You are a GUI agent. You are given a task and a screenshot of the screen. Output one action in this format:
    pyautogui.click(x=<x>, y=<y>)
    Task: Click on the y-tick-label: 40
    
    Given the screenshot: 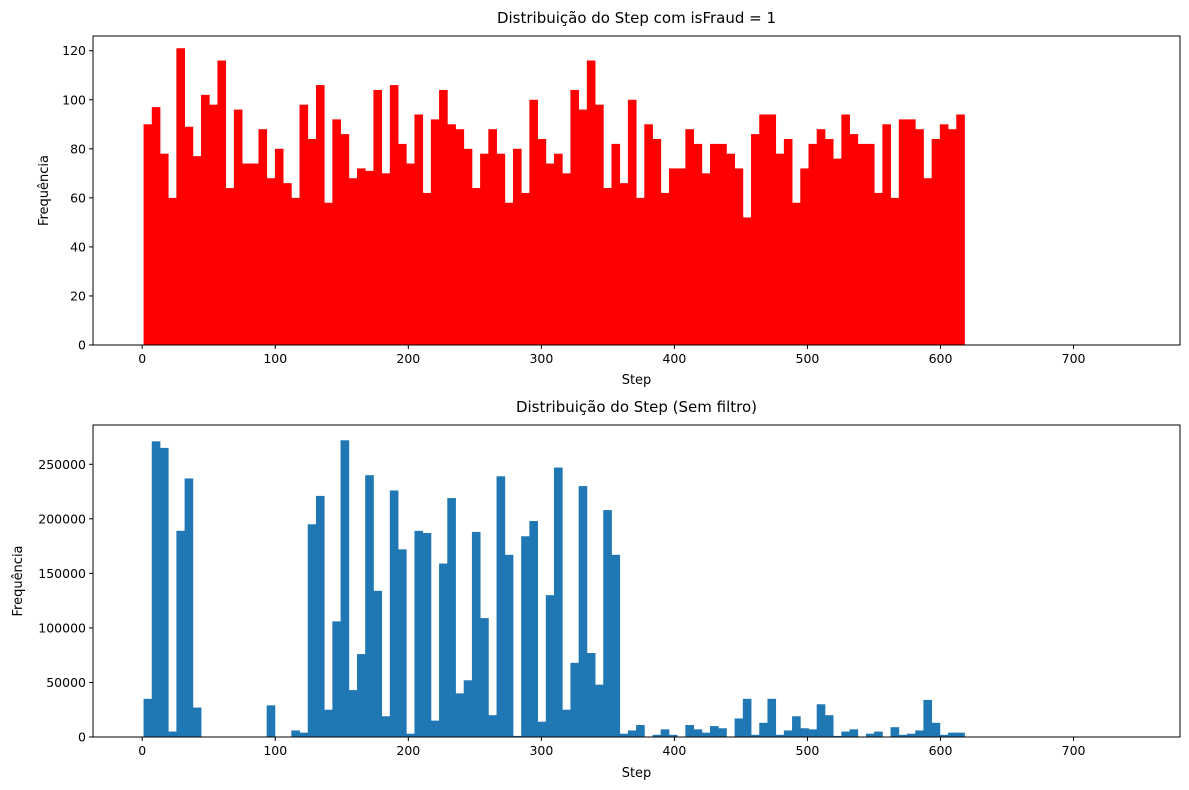 What is the action you would take?
    pyautogui.click(x=78, y=246)
    